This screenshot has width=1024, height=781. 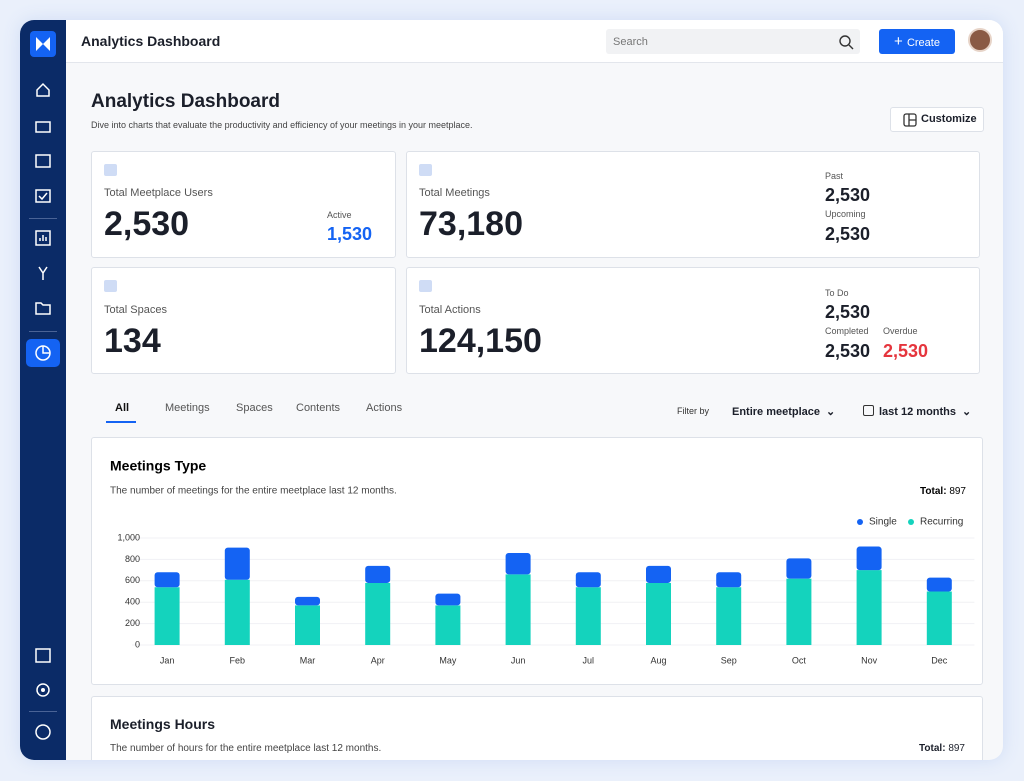 I want to click on y-tick-label: 400, so click(x=132, y=602).